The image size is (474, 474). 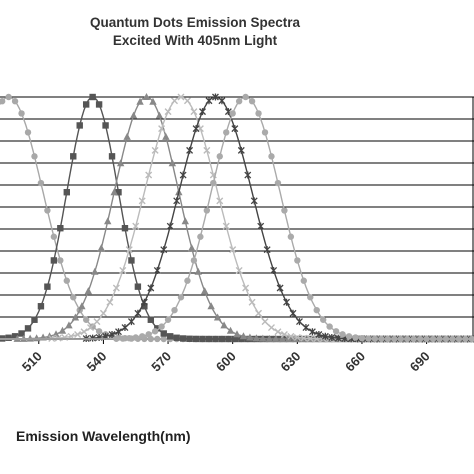 What do you see at coordinates (420, 362) in the screenshot?
I see `x-tick-label: 690` at bounding box center [420, 362].